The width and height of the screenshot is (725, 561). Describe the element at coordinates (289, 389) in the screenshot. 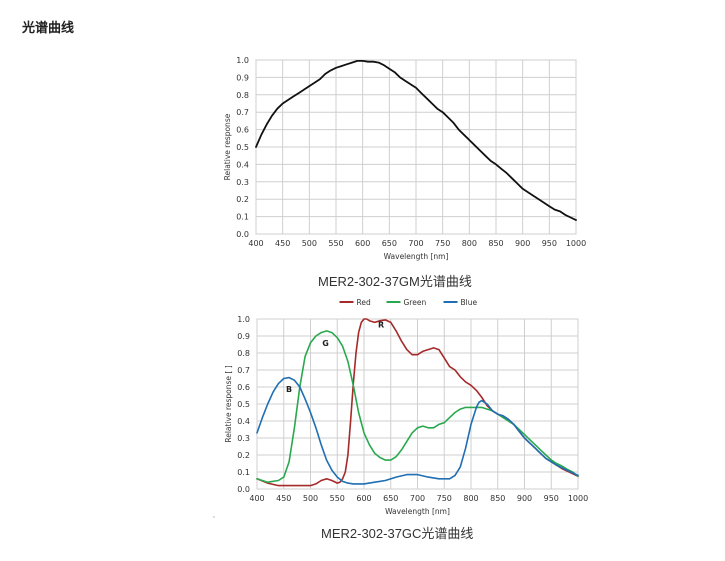

I see `curve-annotation: B` at that location.